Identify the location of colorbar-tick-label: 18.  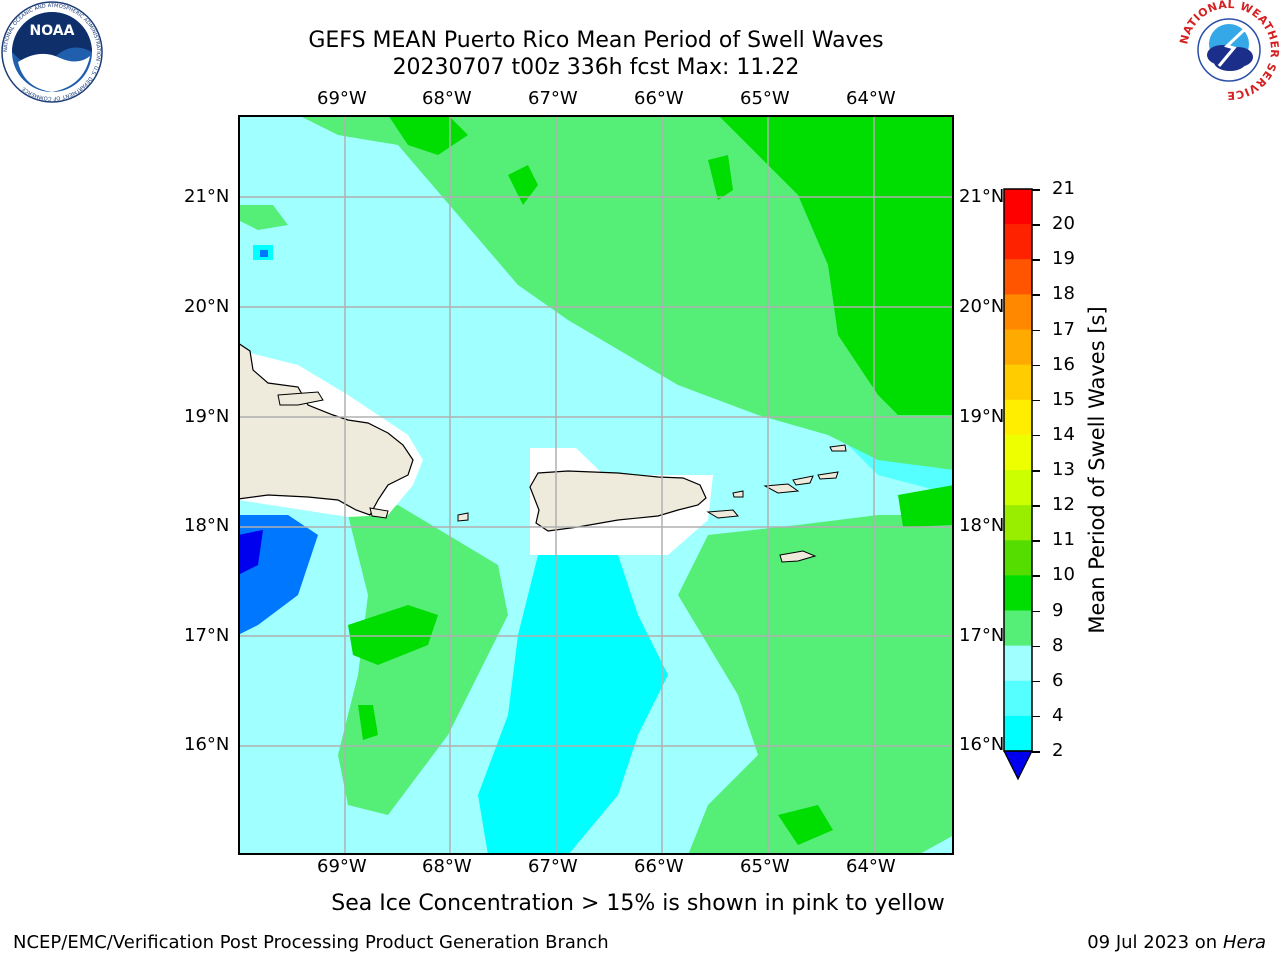
(1063, 294).